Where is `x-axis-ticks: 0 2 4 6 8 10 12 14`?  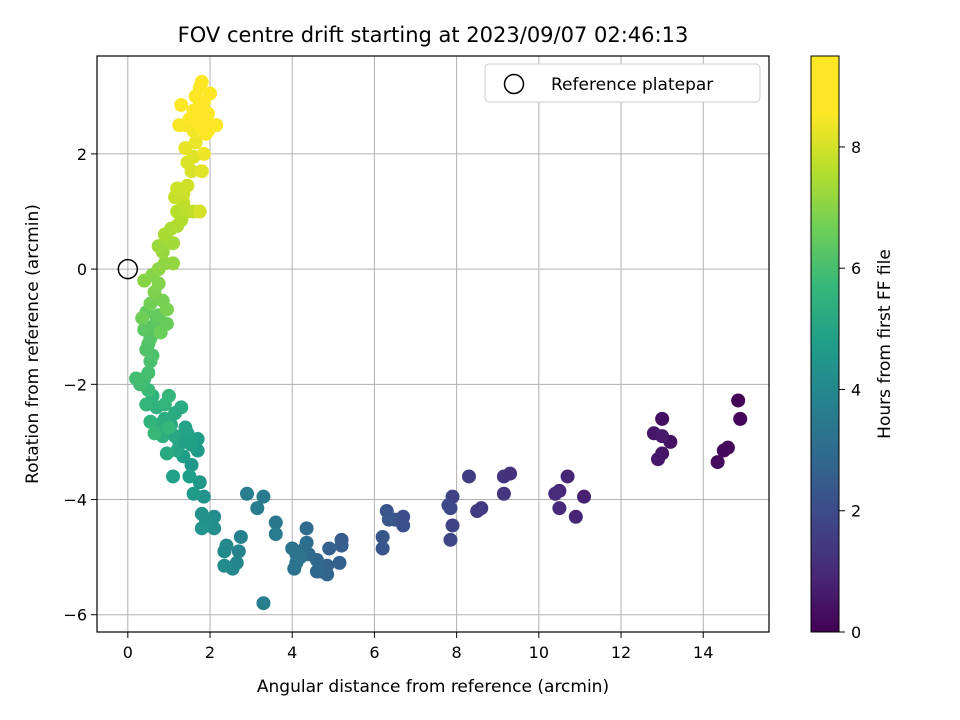 x-axis-ticks: 0 2 4 6 8 10 12 14 is located at coordinates (418, 647).